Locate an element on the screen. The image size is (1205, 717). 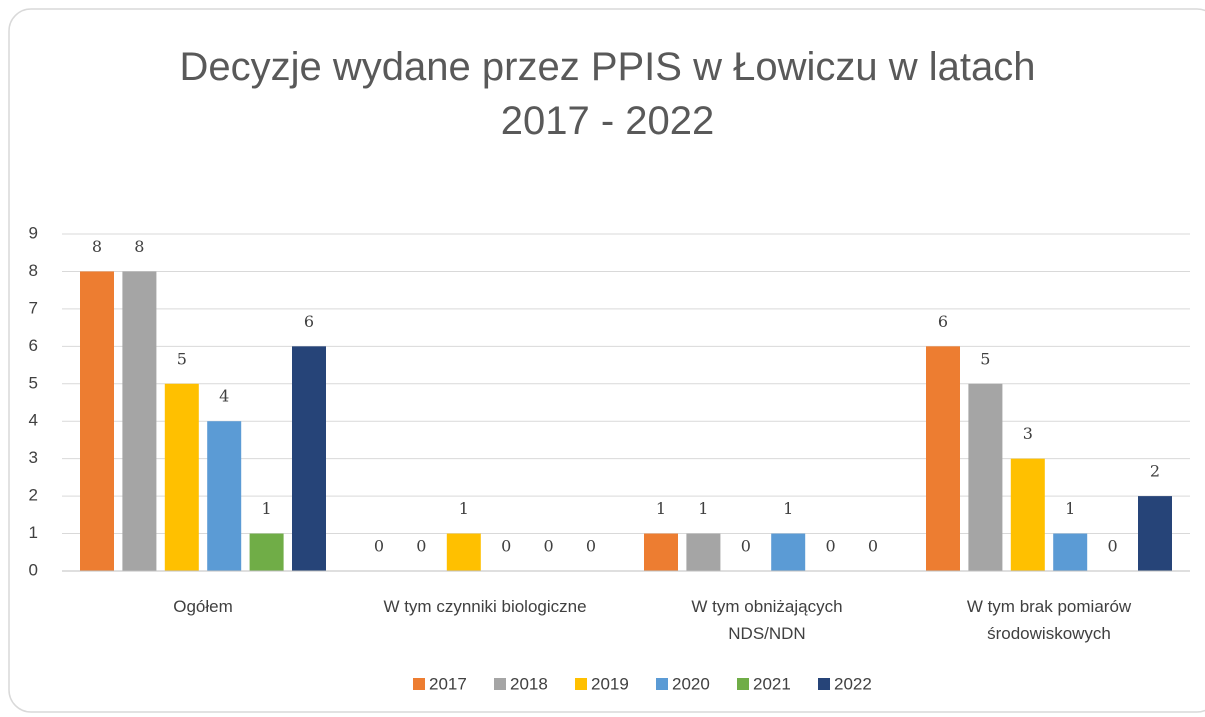
x-tick-label: W tym czynniki biologiczne is located at coordinates (485, 606).